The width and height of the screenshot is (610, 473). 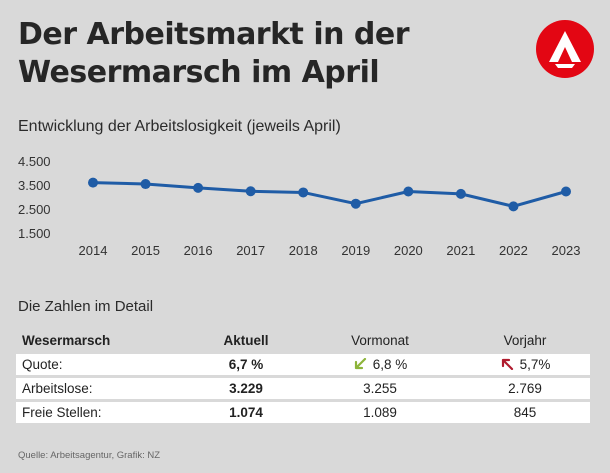 I want to click on previous-month-cell: 6,8 %, so click(x=380, y=364).